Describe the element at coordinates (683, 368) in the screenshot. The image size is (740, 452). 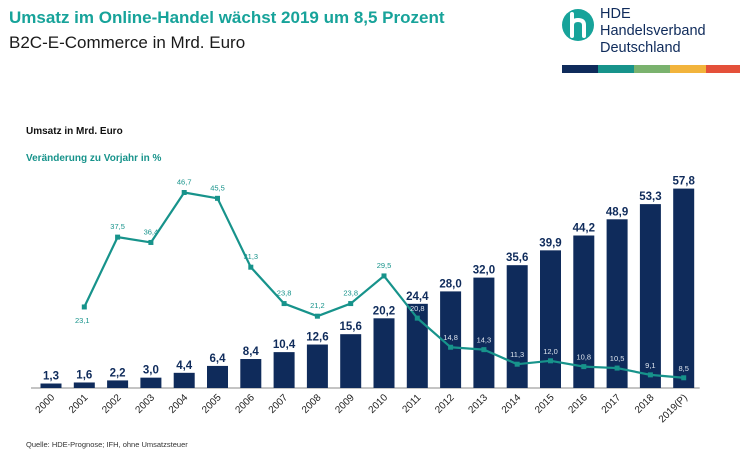
I see `line-value-label: 8,5` at that location.